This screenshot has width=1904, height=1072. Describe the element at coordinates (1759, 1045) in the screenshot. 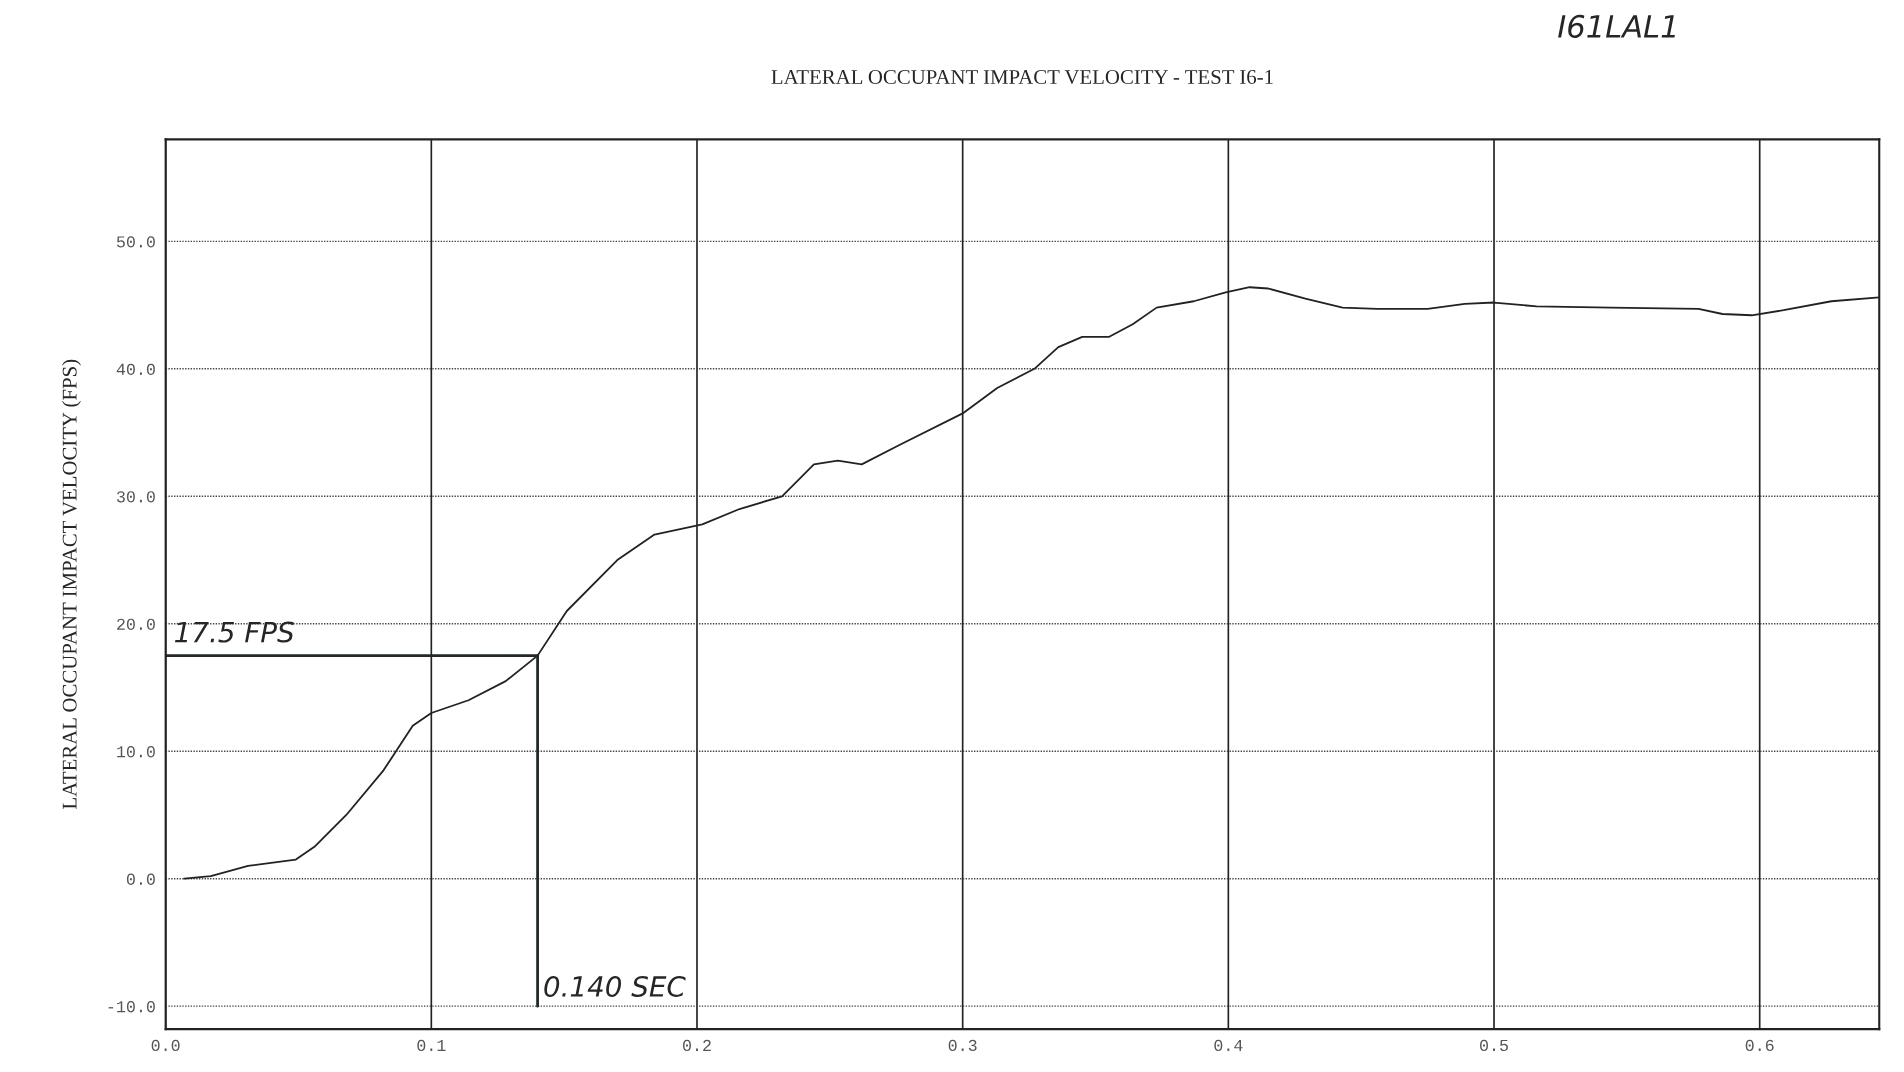

I see `x-tick-label: 0.6` at that location.